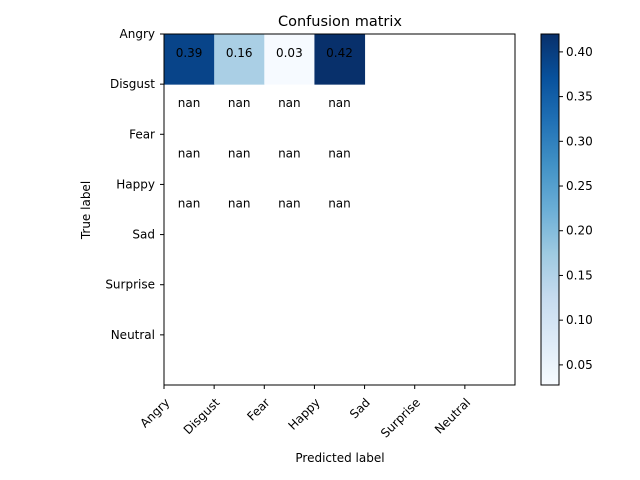 The height and width of the screenshot is (480, 640). I want to click on cell-value-label: 0.42, so click(339, 53).